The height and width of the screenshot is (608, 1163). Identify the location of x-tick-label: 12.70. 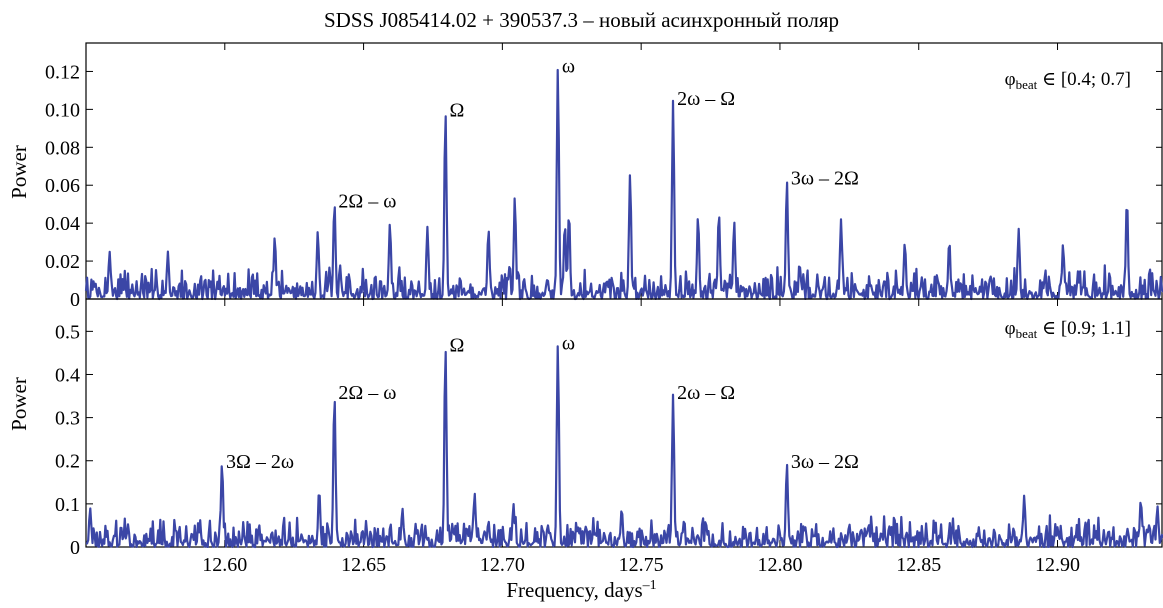
(502, 565).